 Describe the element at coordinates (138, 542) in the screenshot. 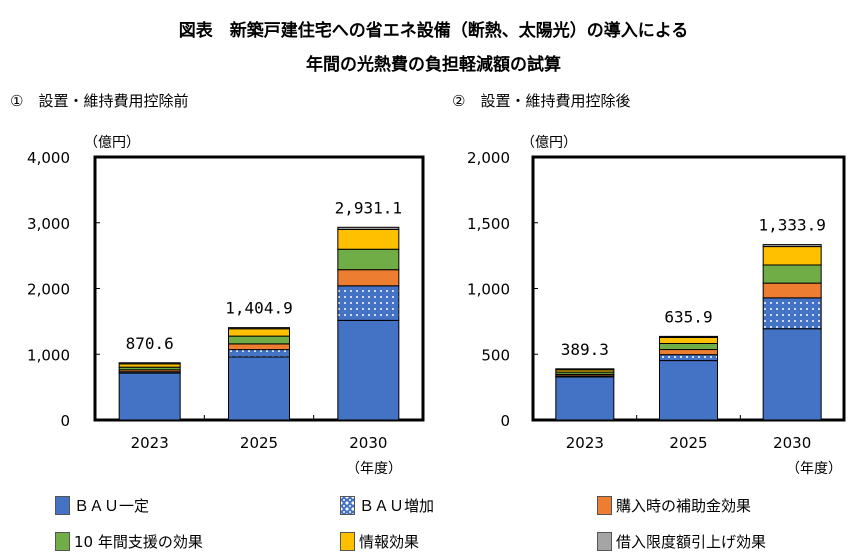

I see `legend-label: 10 年間支援の効果` at that location.